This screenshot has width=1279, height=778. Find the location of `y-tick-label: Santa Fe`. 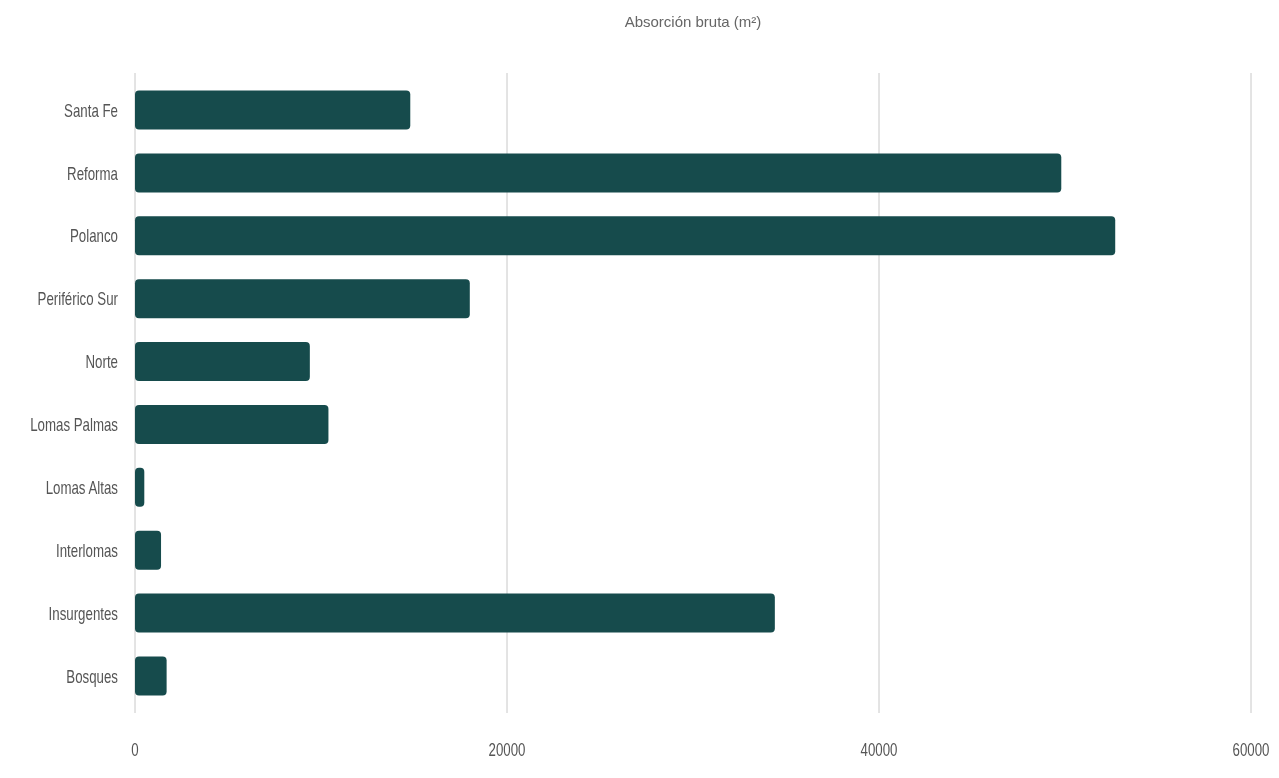

y-tick-label: Santa Fe is located at coordinates (91, 110).